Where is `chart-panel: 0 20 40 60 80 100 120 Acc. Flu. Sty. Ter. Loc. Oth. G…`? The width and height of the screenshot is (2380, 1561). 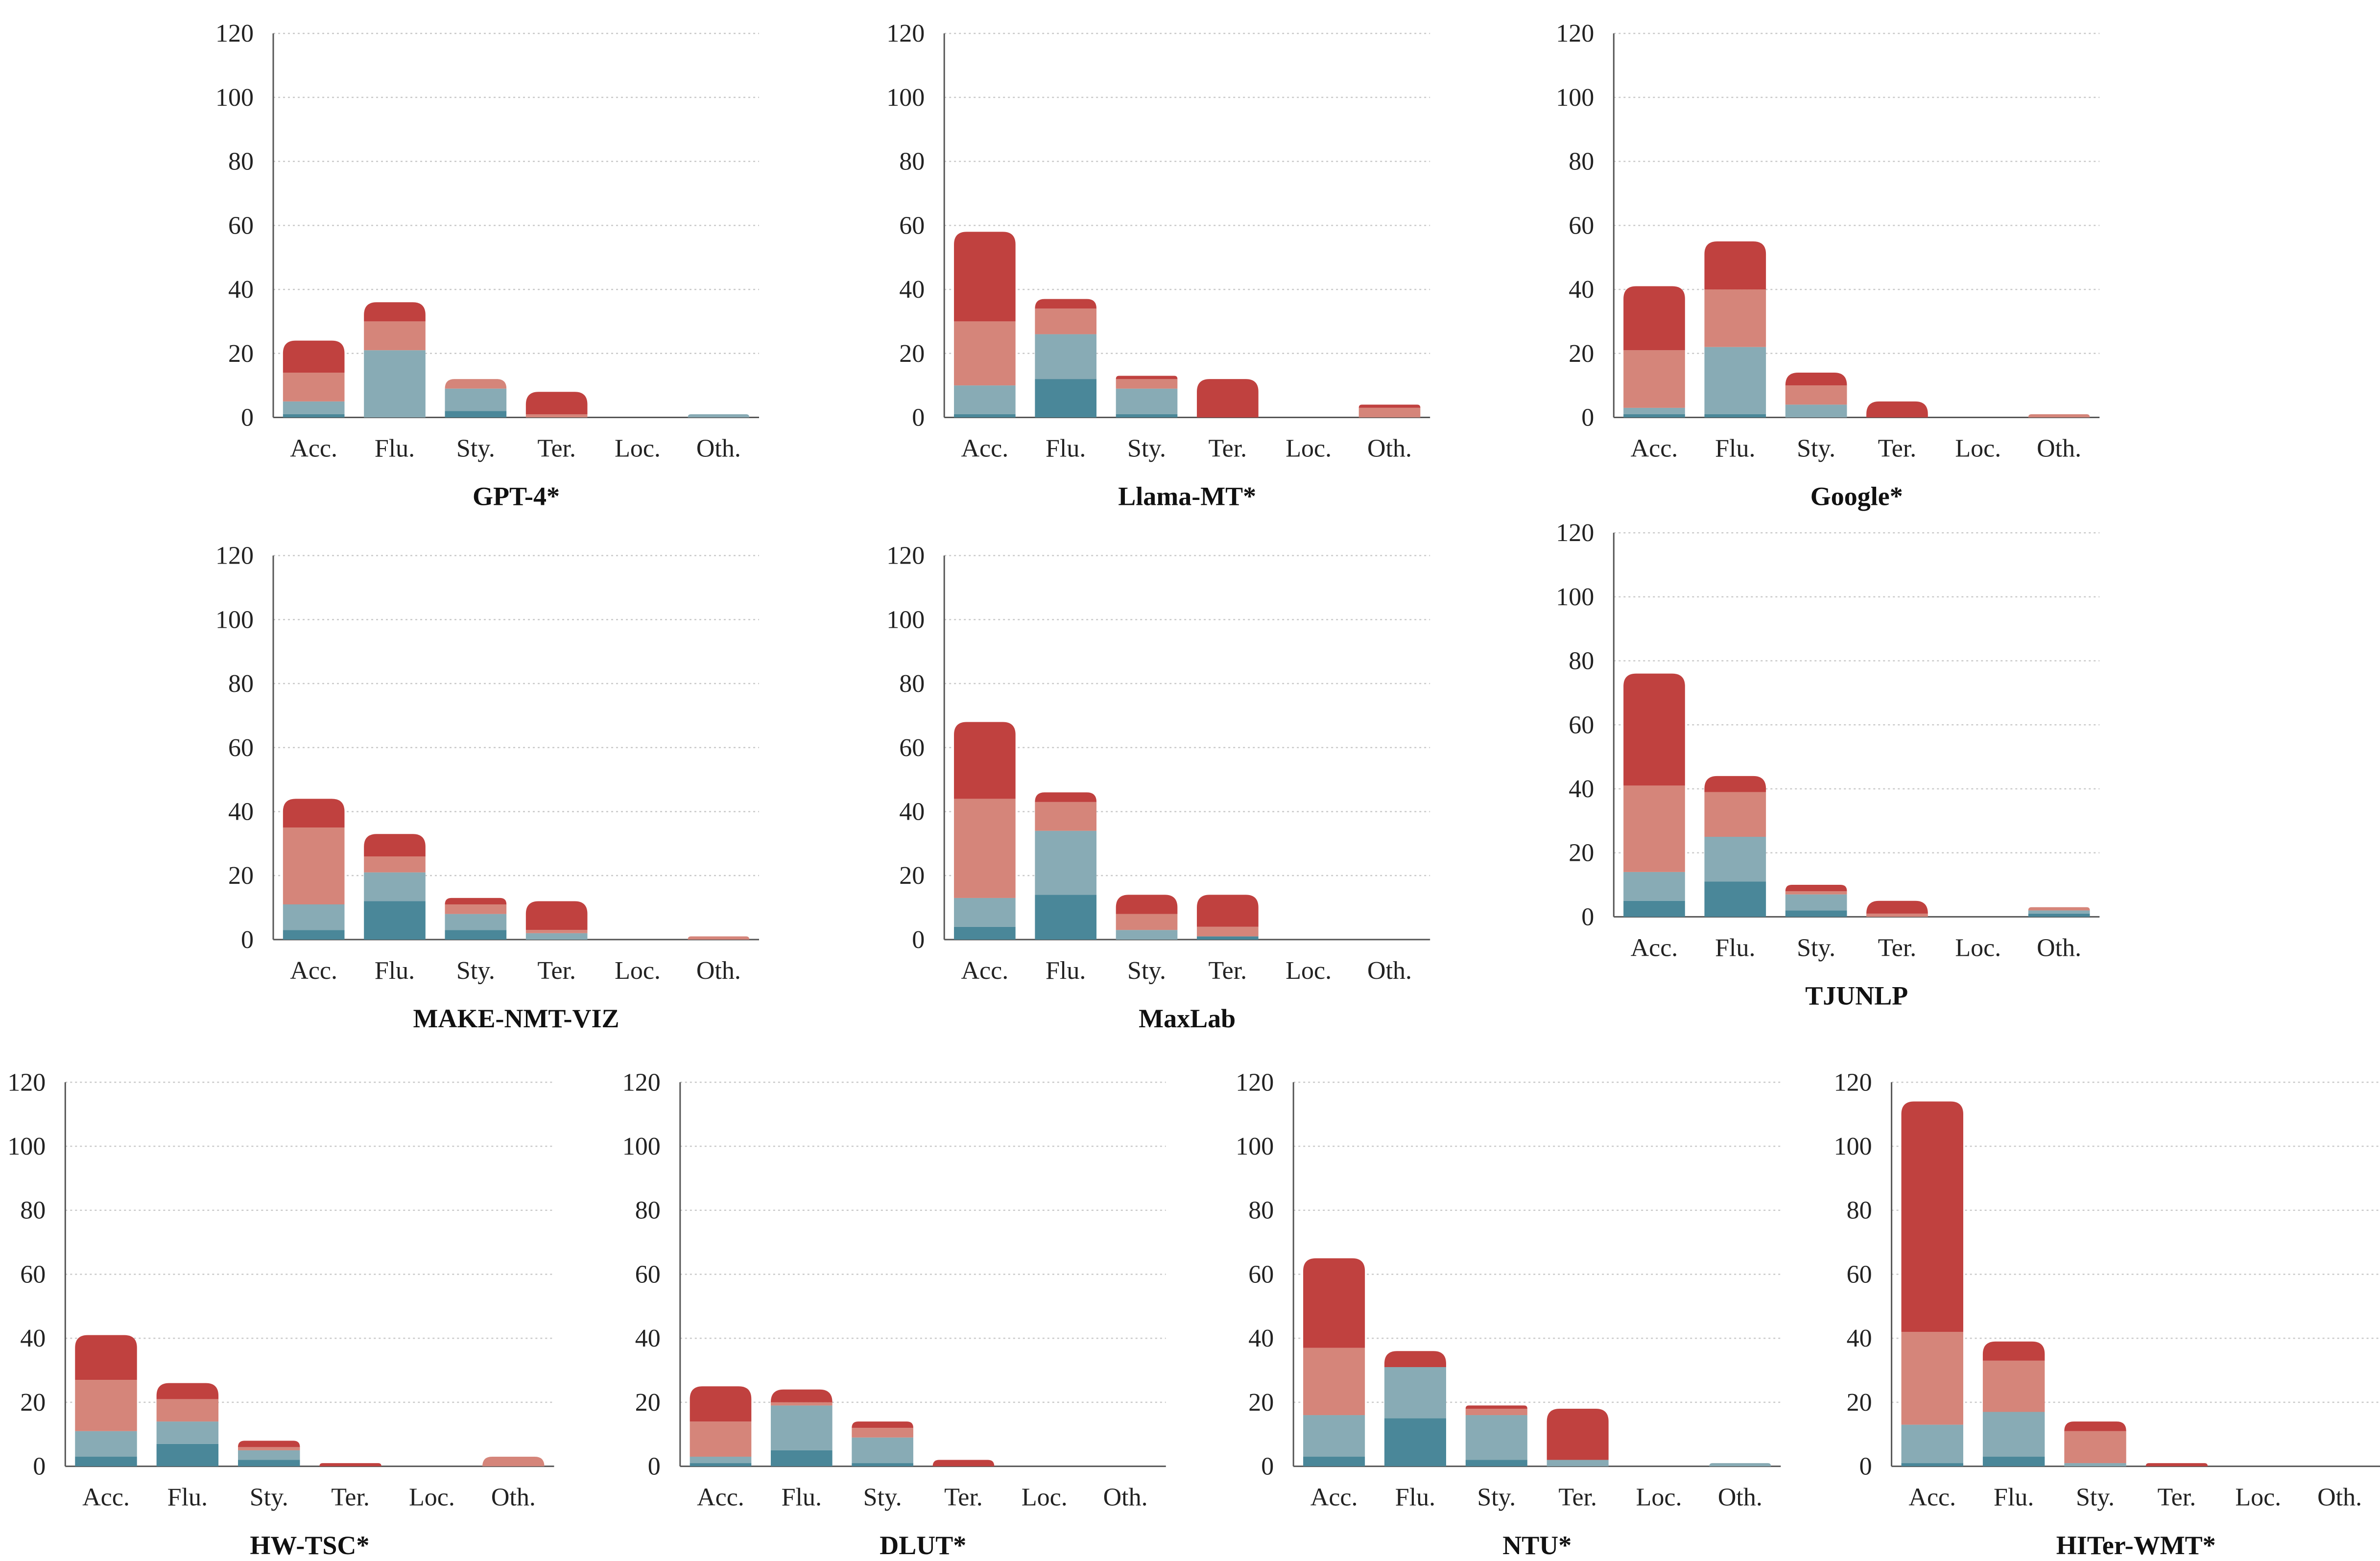 chart-panel: 0 20 40 60 80 100 120 Acc. Flu. Sty. Ter. Loc. Oth. G… is located at coordinates (487, 265).